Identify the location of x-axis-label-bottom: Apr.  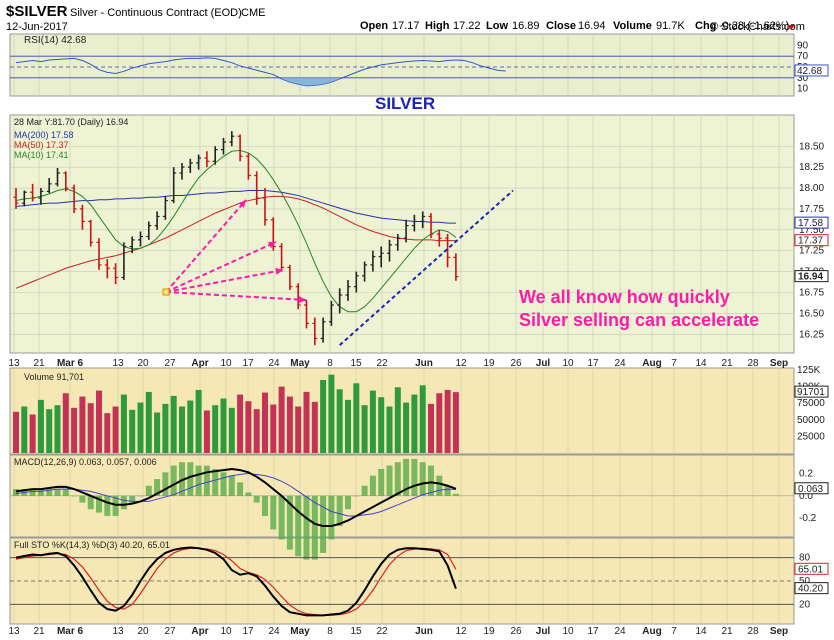
(199, 631).